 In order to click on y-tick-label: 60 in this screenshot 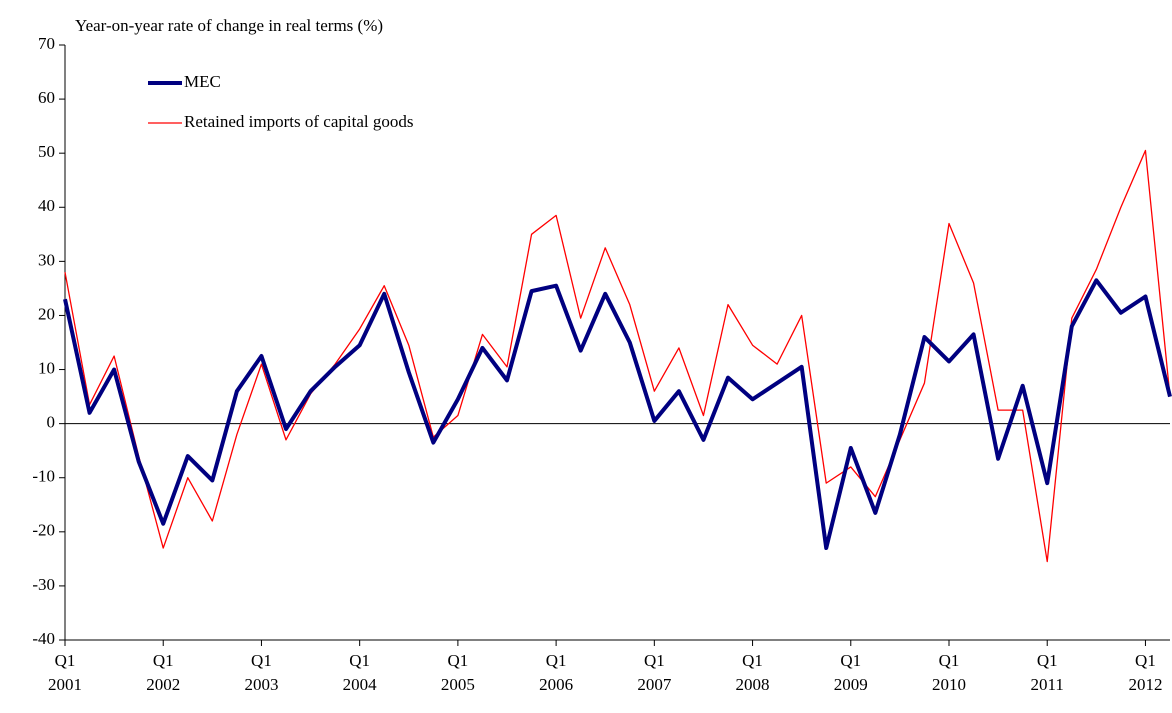, I will do `click(46, 97)`.